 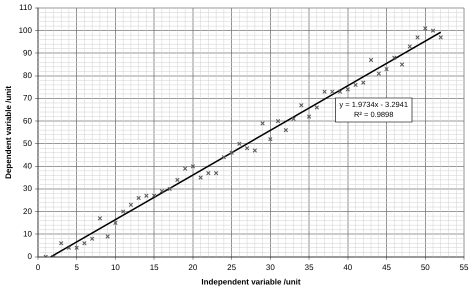 I want to click on y-tick-label: 20, so click(x=27, y=211).